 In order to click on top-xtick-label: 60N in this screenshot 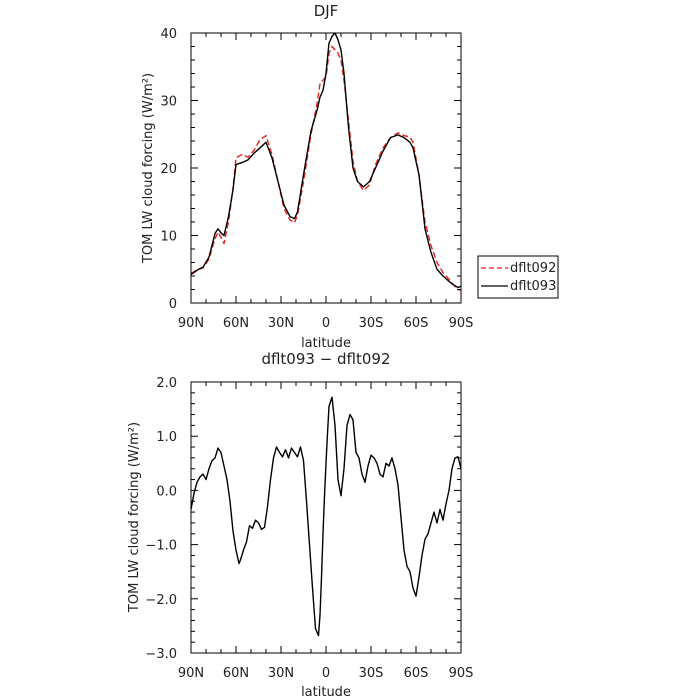, I will do `click(236, 323)`.